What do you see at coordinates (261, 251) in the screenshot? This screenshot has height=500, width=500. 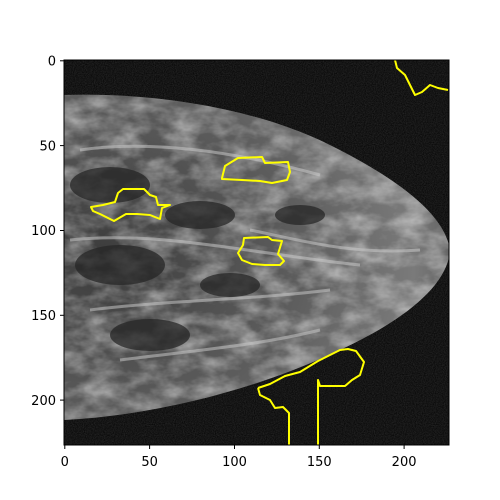 I see `contour-center` at bounding box center [261, 251].